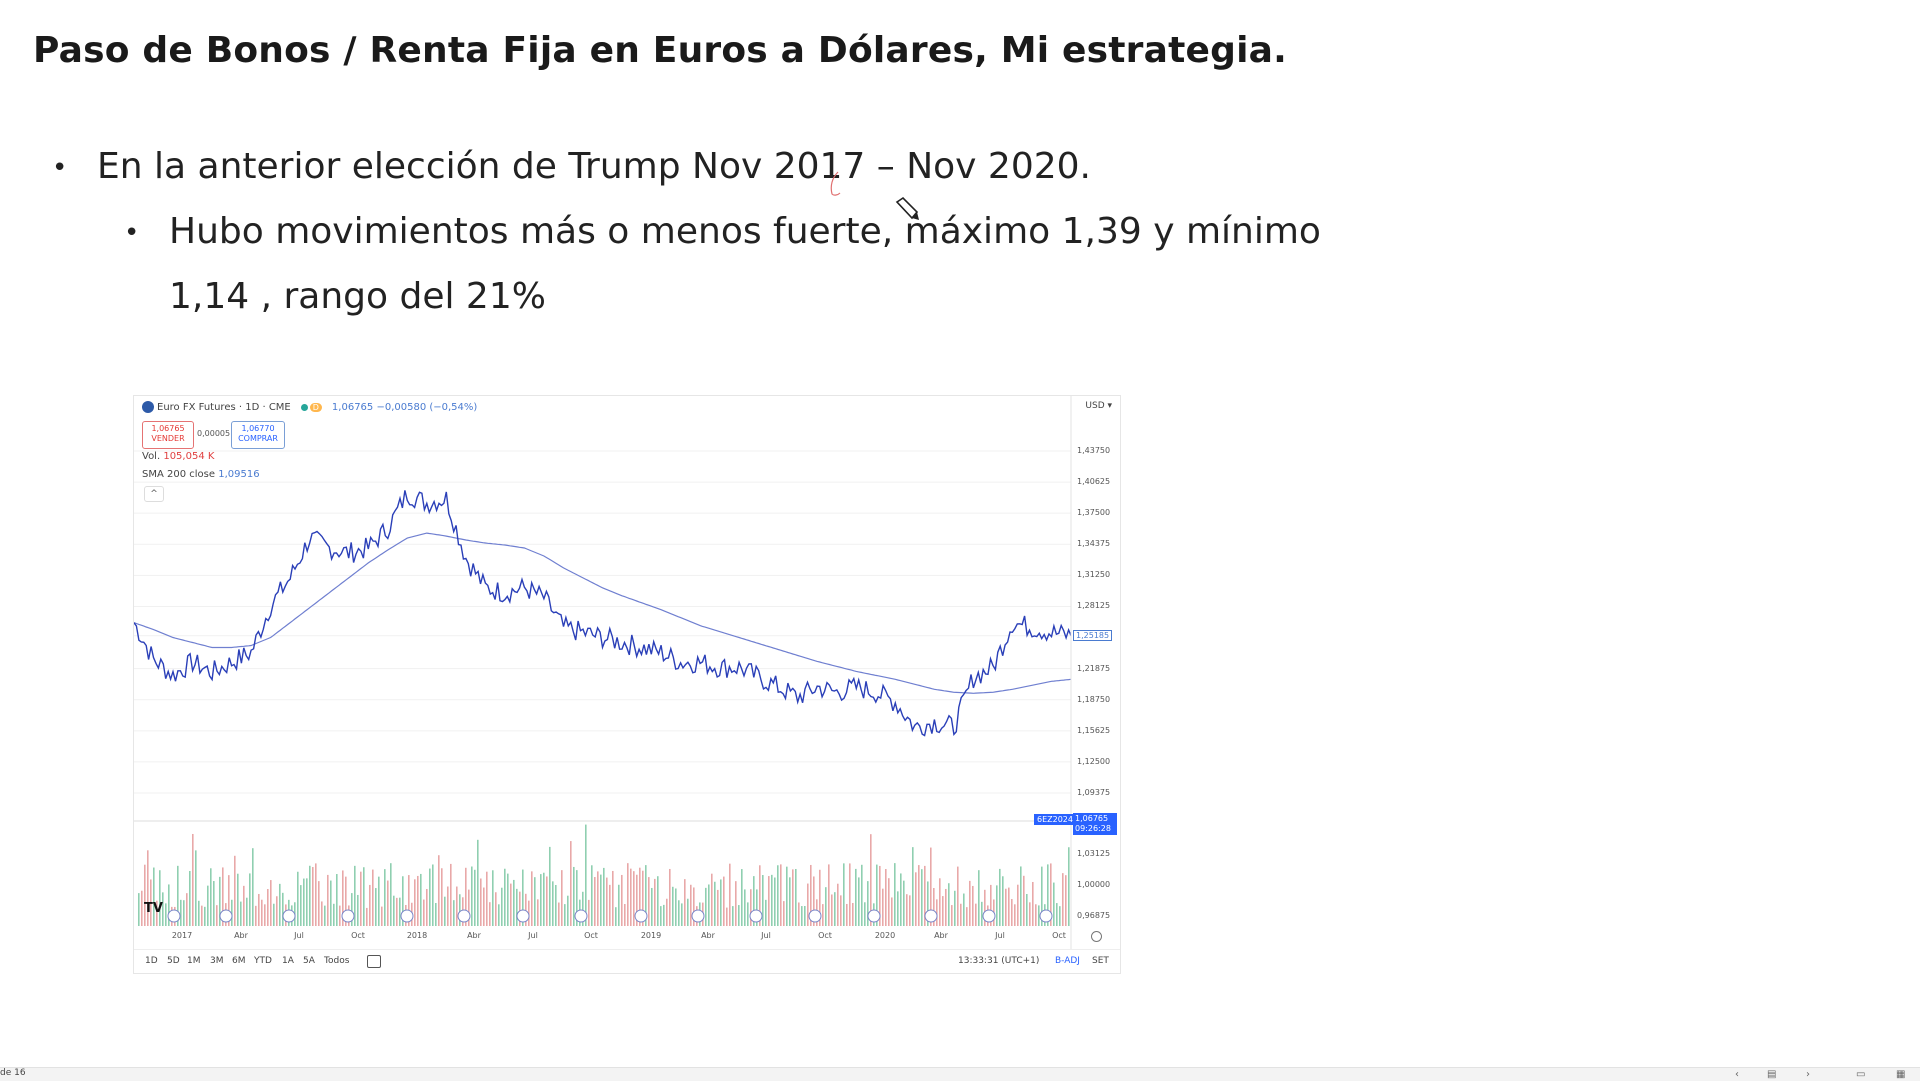 The image size is (1920, 1081). I want to click on chevron-right-icon: ›, so click(1808, 1074).